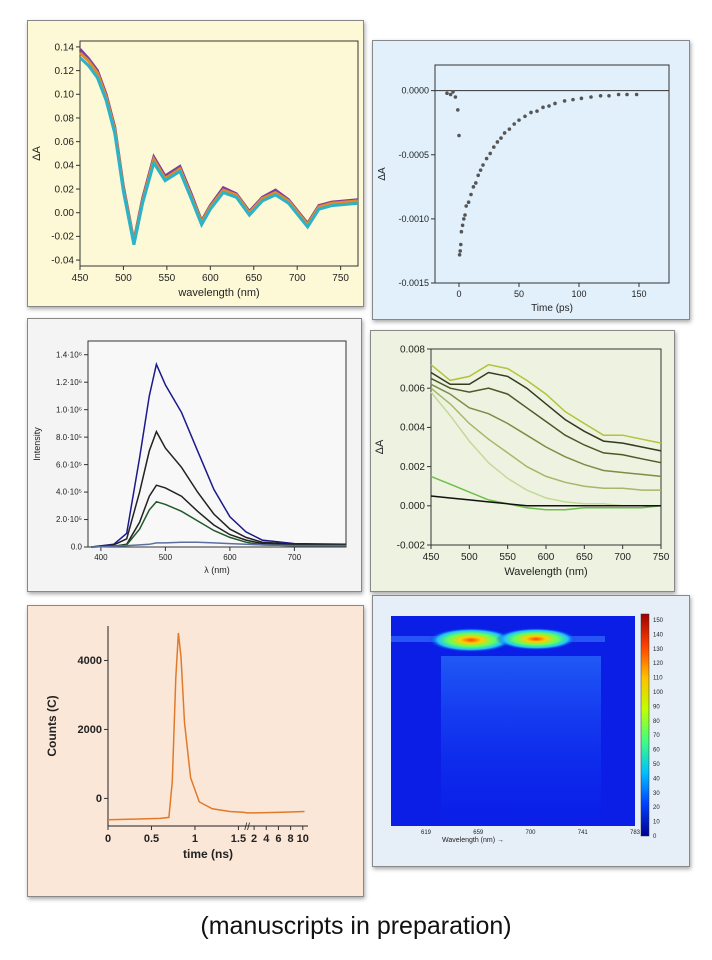 This screenshot has width=712, height=960. I want to click on x-tick-label: 100, so click(578, 294).